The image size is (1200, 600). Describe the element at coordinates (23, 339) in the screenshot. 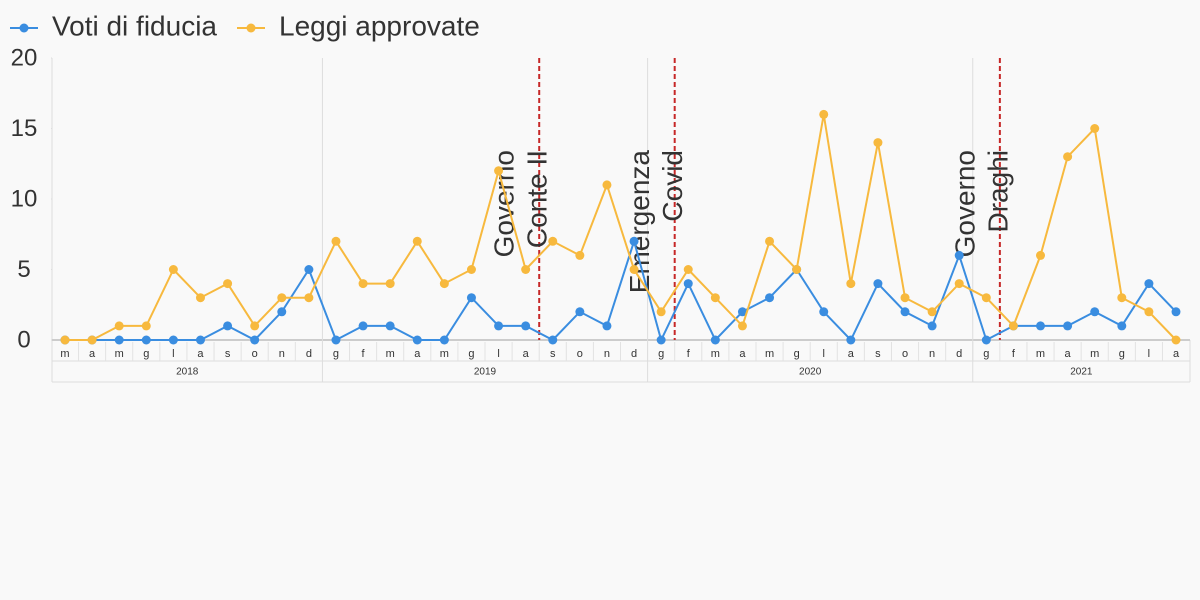

I see `y-tick-label: 0` at that location.